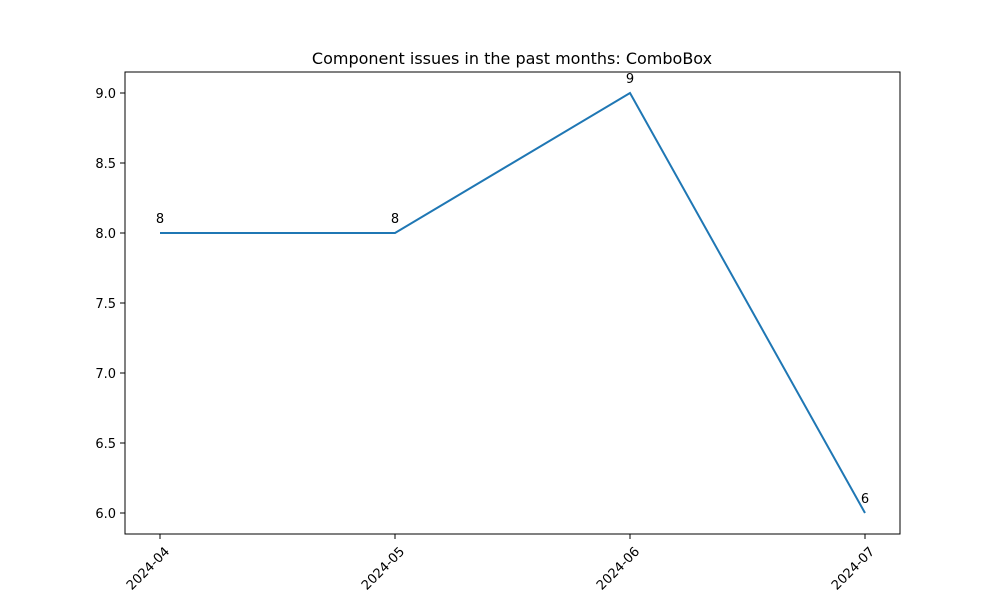 This screenshot has height=600, width=1000. I want to click on y-tick-label: 8.0, so click(105, 234).